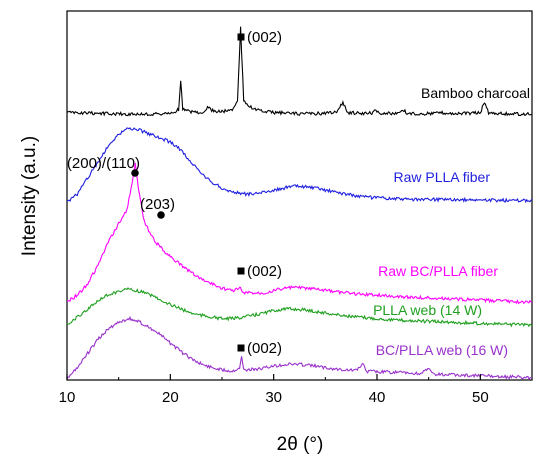 Image resolution: width=554 pixels, height=463 pixels. I want to click on x-axis-title: 2θ (°), so click(300, 444).